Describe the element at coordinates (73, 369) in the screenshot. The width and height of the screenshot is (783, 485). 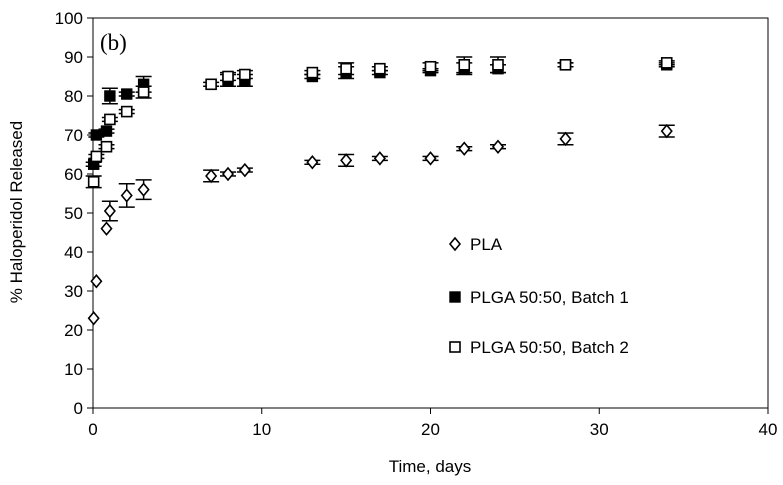
I see `y-tick-label: 10` at that location.